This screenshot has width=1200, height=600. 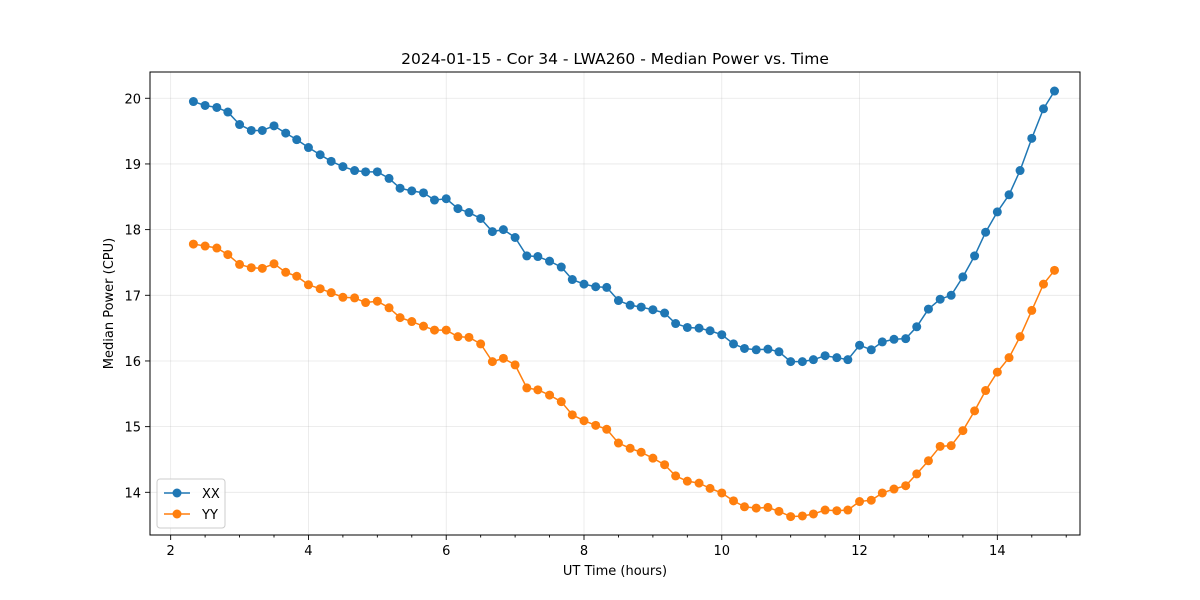 What do you see at coordinates (132, 99) in the screenshot?
I see `y-tick-label: 20` at bounding box center [132, 99].